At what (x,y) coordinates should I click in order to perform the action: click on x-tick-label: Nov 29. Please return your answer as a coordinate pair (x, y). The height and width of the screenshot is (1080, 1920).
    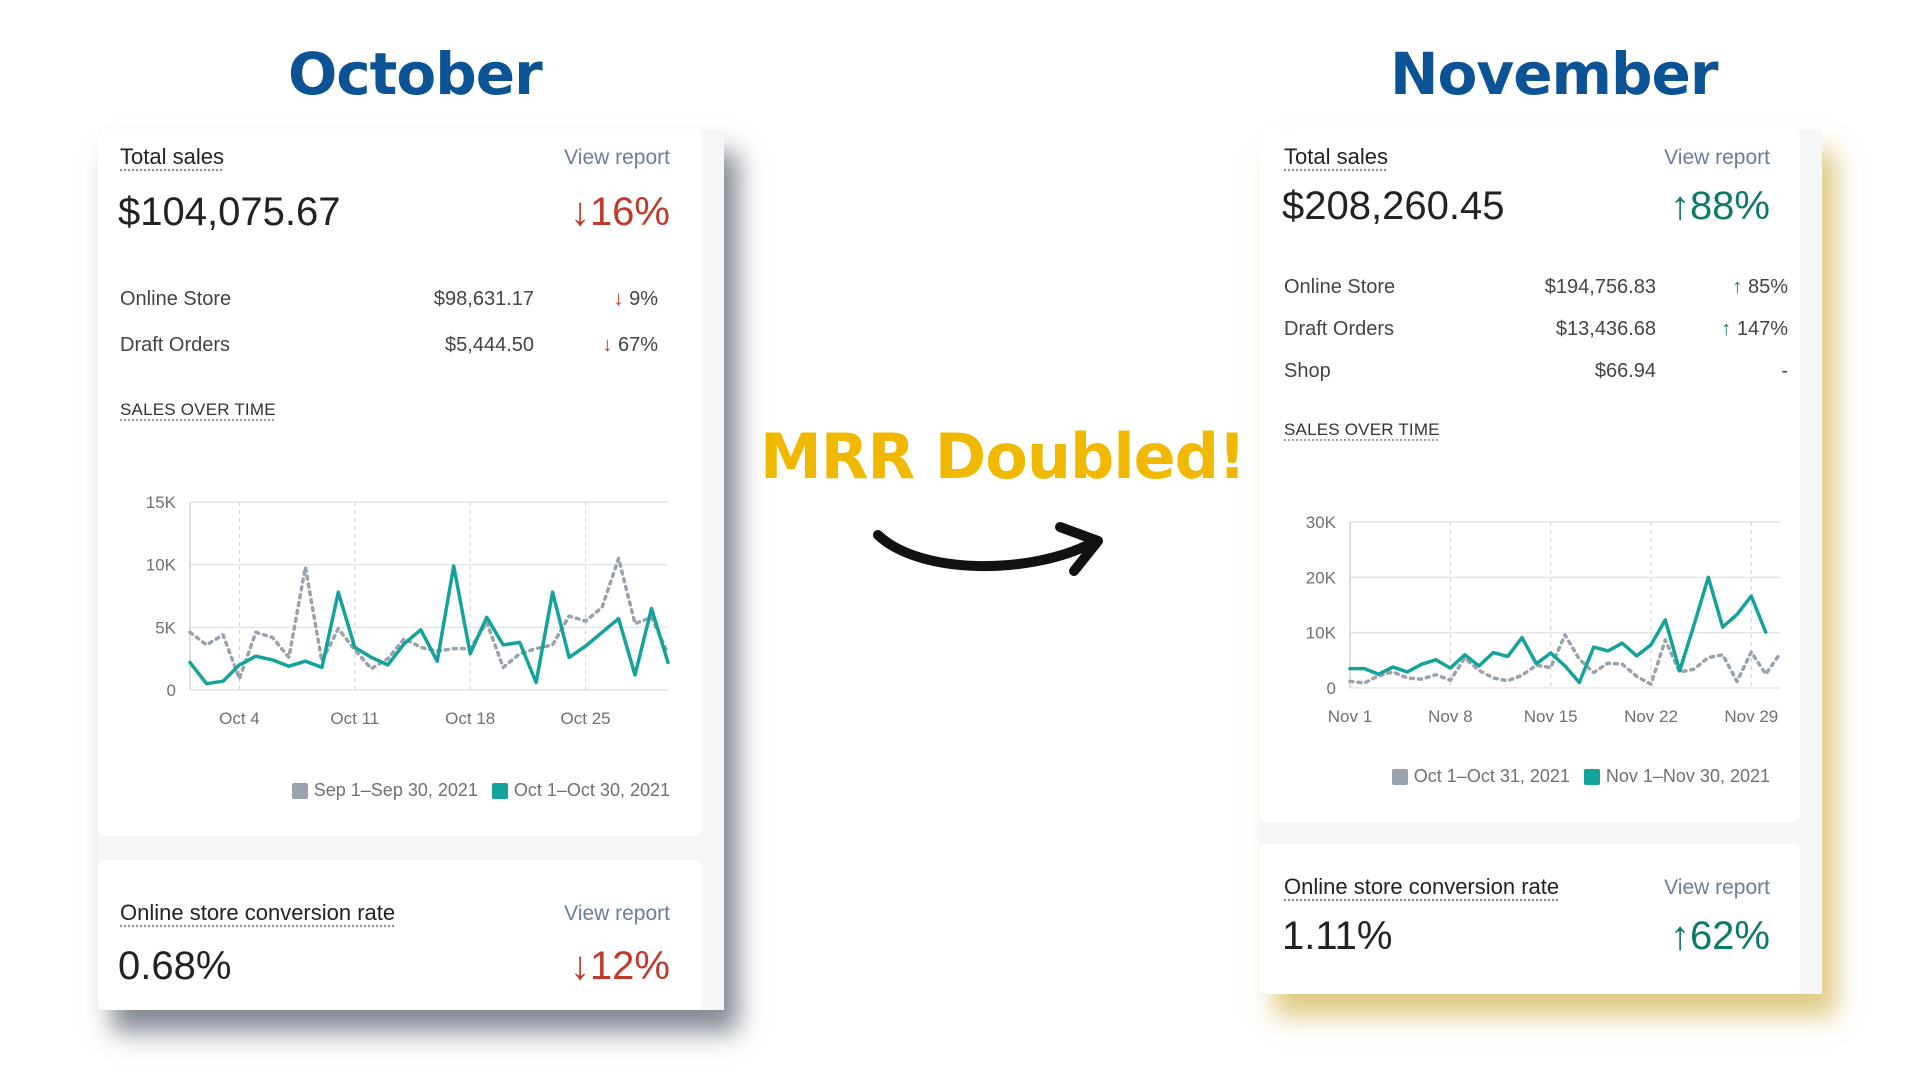
    Looking at the image, I should click on (1751, 716).